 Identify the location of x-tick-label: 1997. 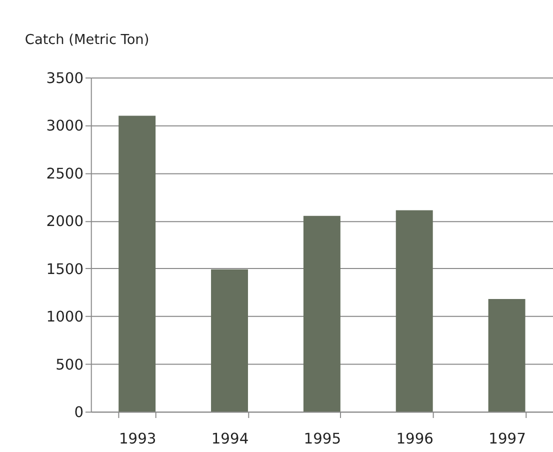
(507, 439).